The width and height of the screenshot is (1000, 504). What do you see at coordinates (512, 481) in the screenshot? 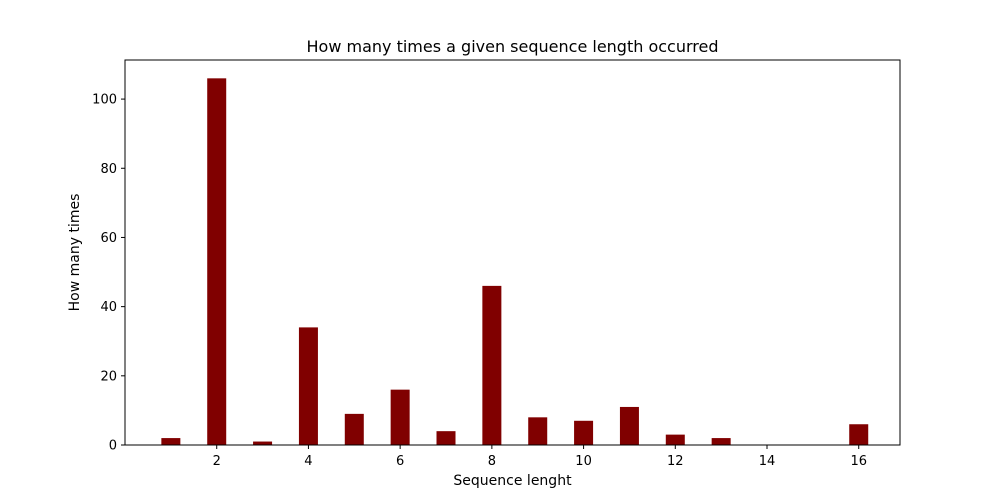
I see `x-axis-title: Sequence lenght` at bounding box center [512, 481].